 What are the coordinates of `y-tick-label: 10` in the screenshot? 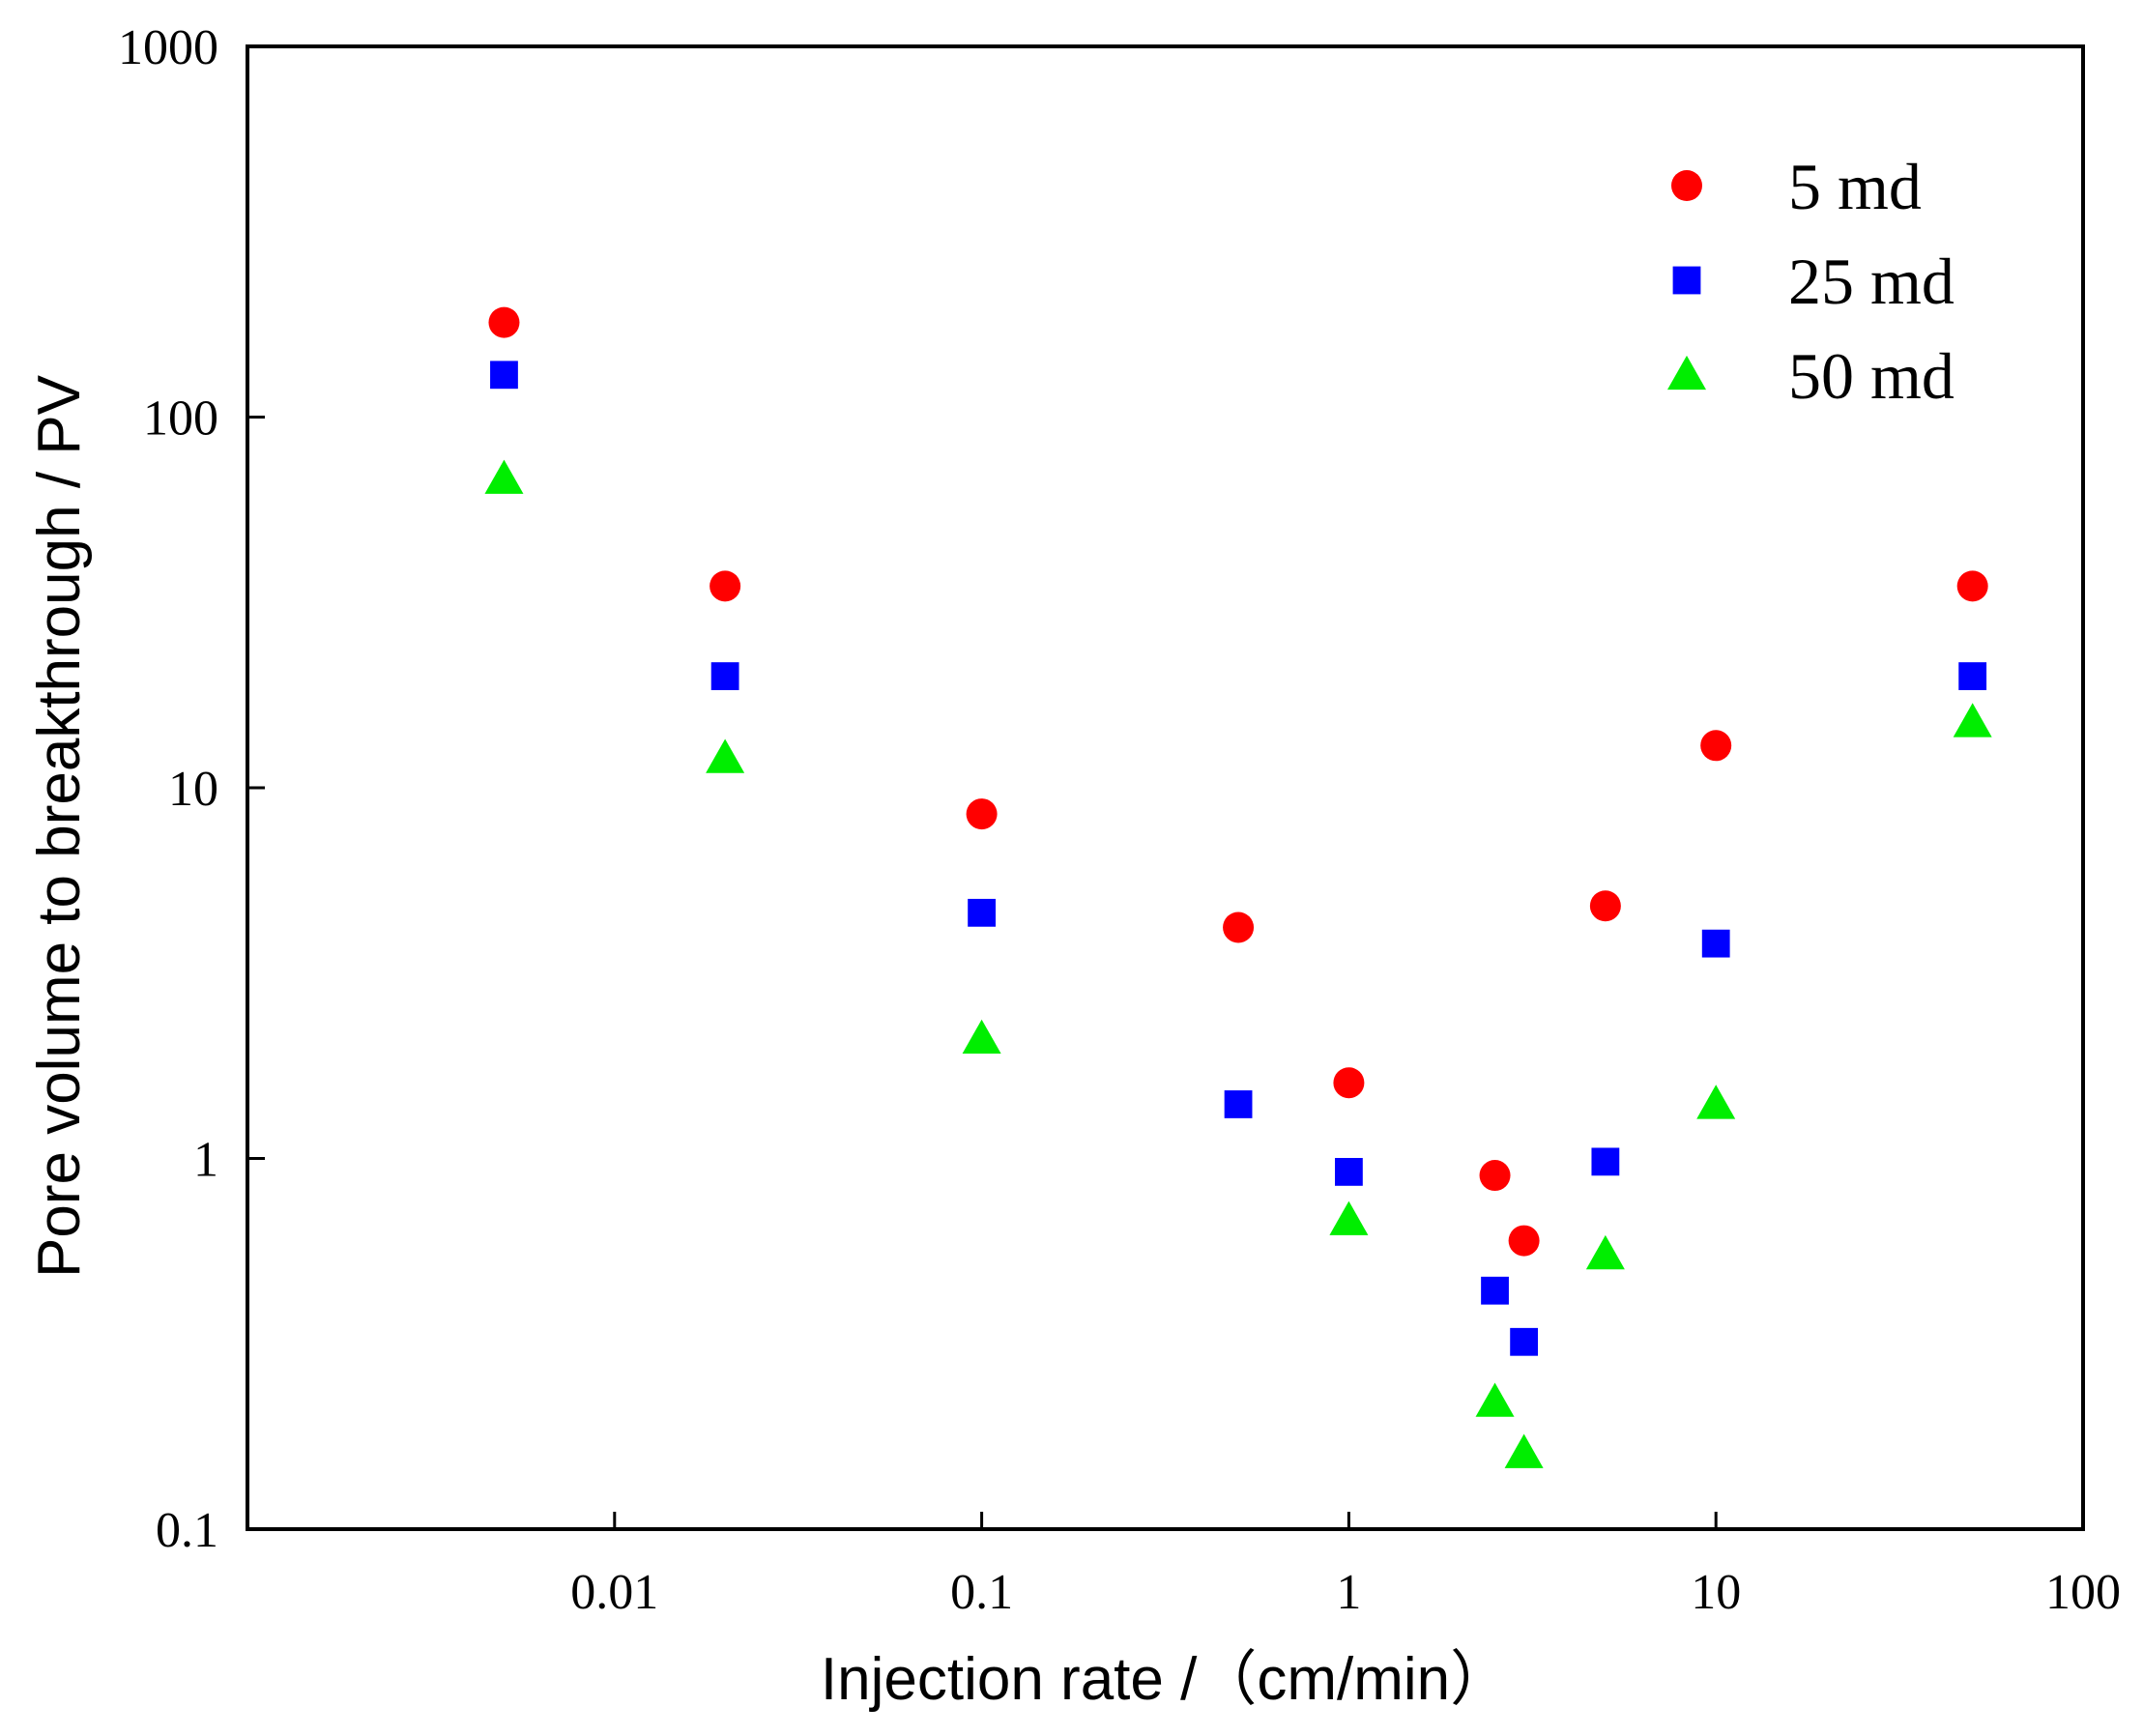 It's located at (193, 789).